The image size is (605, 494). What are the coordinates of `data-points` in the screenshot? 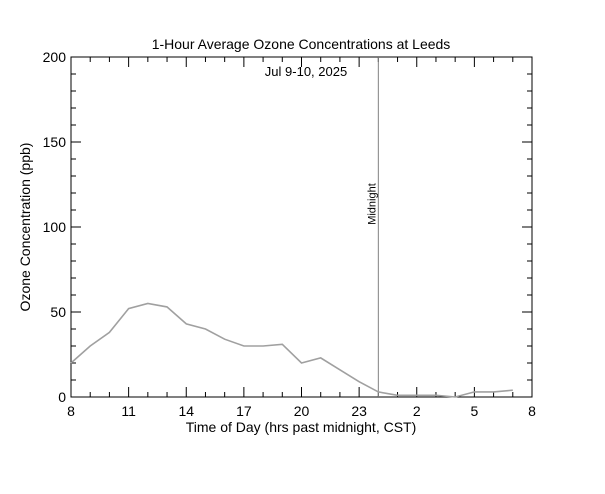 It's located at (292, 351).